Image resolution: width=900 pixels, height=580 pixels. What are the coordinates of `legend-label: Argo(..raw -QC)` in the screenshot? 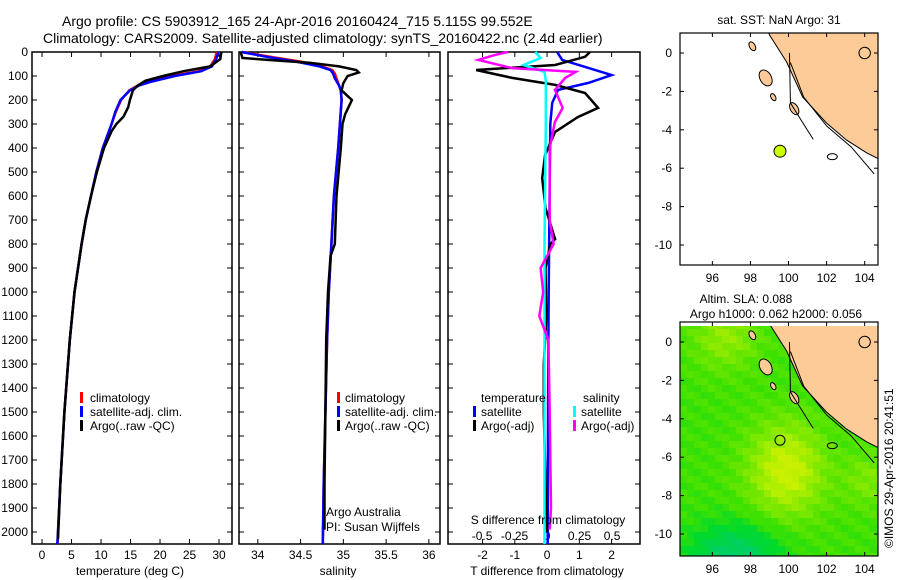 It's located at (387, 426).